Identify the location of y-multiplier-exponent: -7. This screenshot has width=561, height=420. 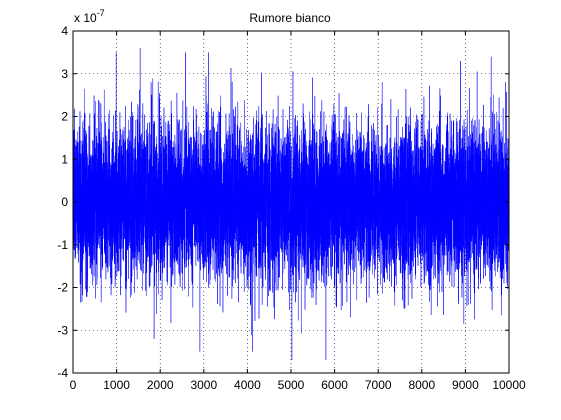
(101, 13).